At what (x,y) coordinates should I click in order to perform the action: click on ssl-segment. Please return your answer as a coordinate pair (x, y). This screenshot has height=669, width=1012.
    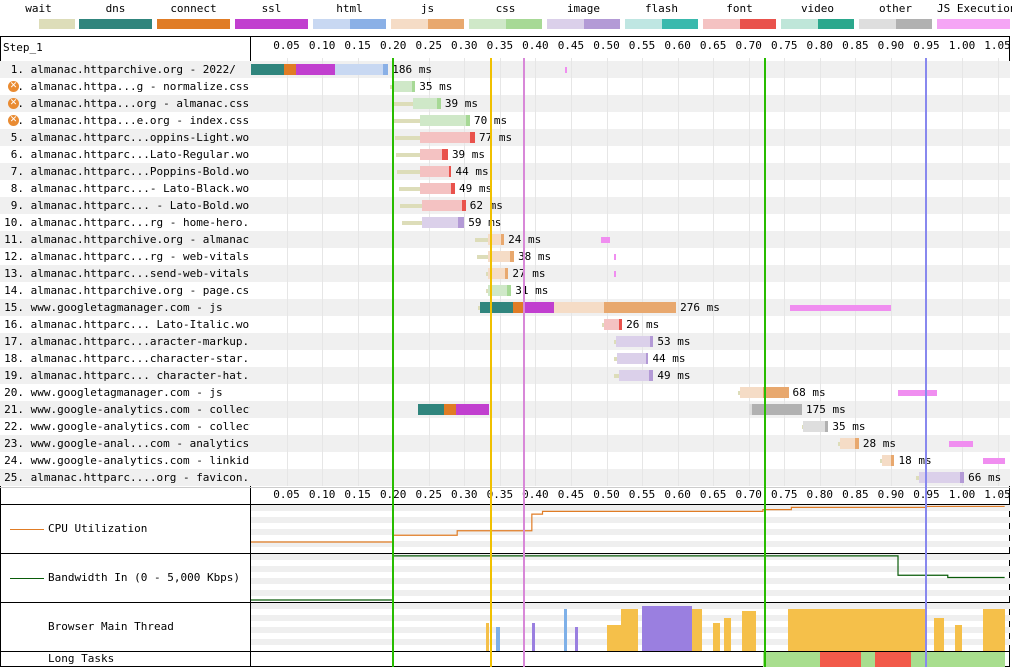
    Looking at the image, I should click on (539, 307).